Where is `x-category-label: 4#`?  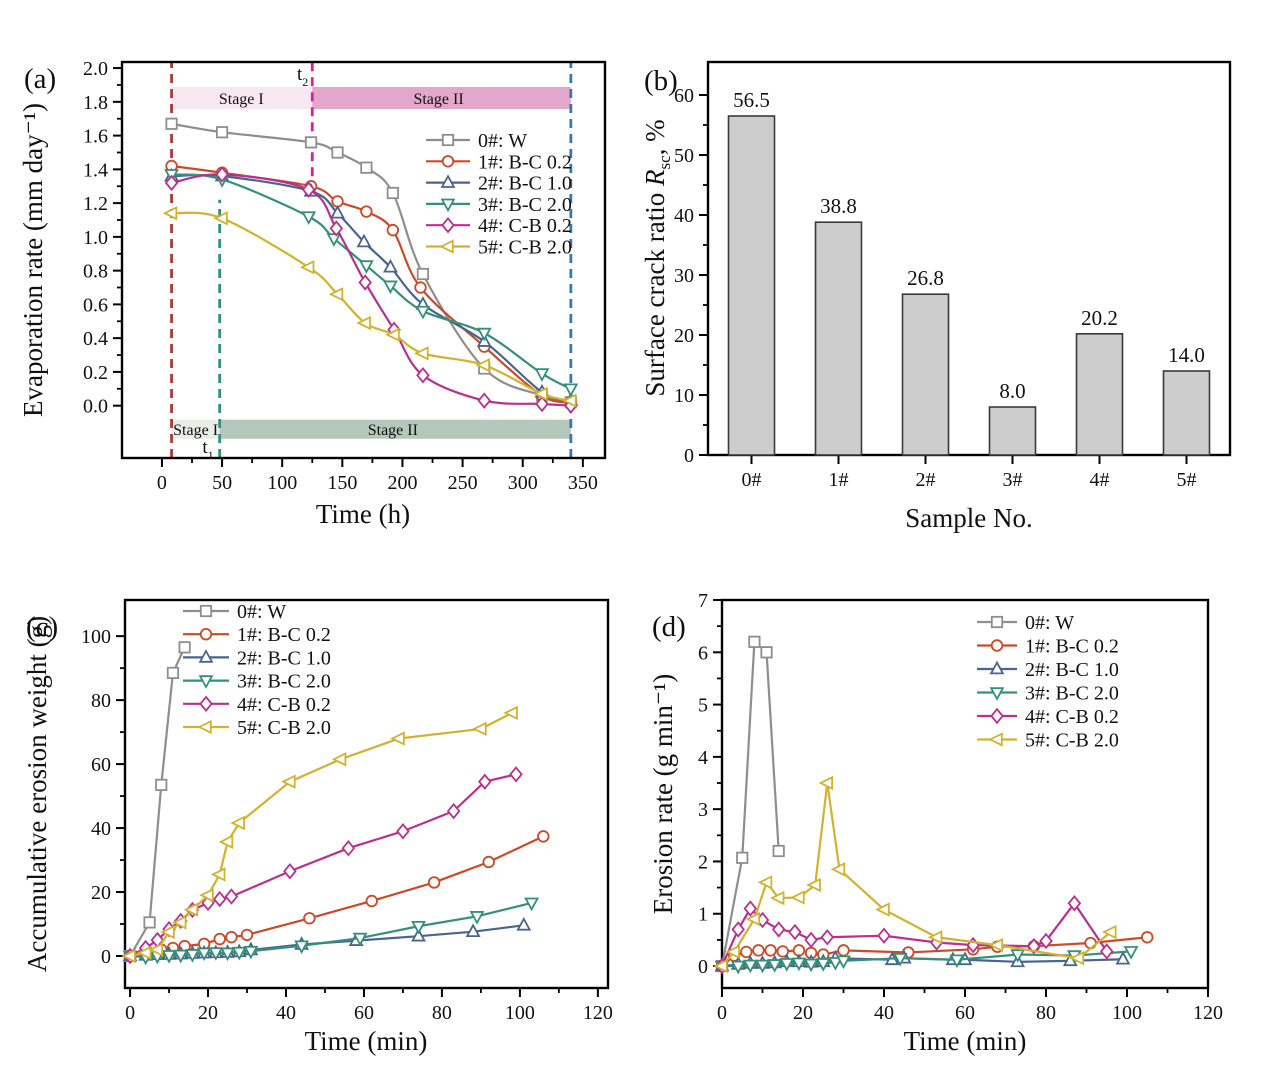
x-category-label: 4# is located at coordinates (1100, 480).